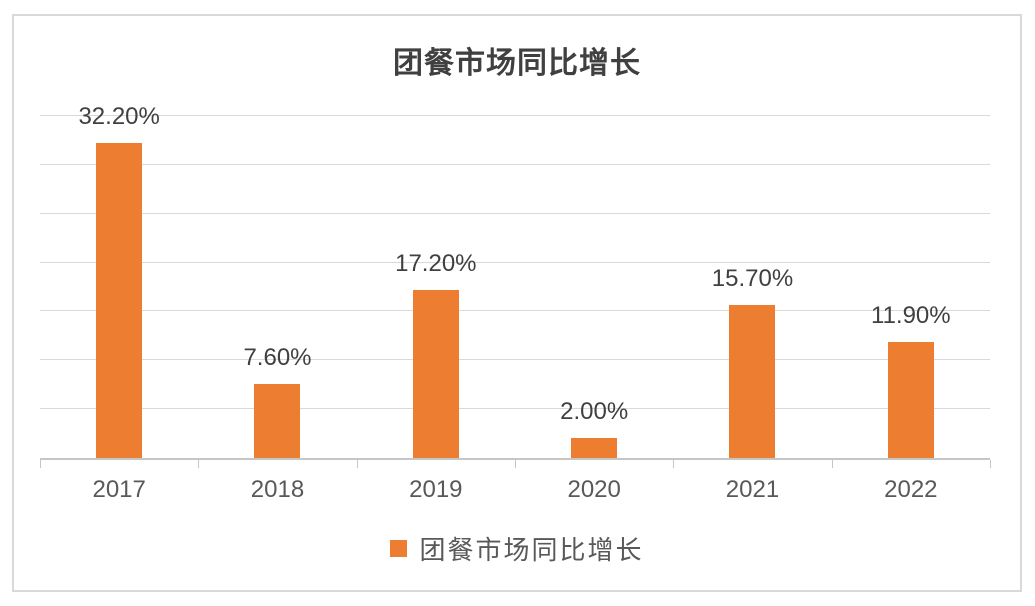 Image resolution: width=1035 pixels, height=606 pixels. Describe the element at coordinates (531, 550) in the screenshot. I see `legend-label: 团餐市场同比增长` at that location.